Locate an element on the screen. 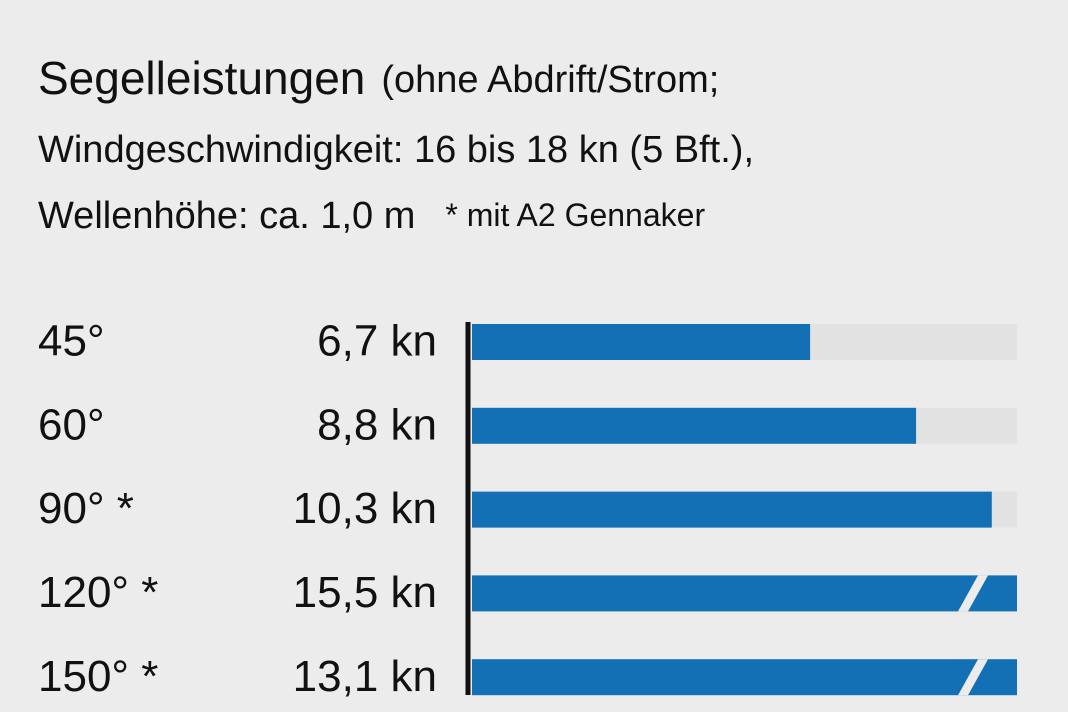 The width and height of the screenshot is (1068, 712). category-label: 150° * is located at coordinates (98, 676).